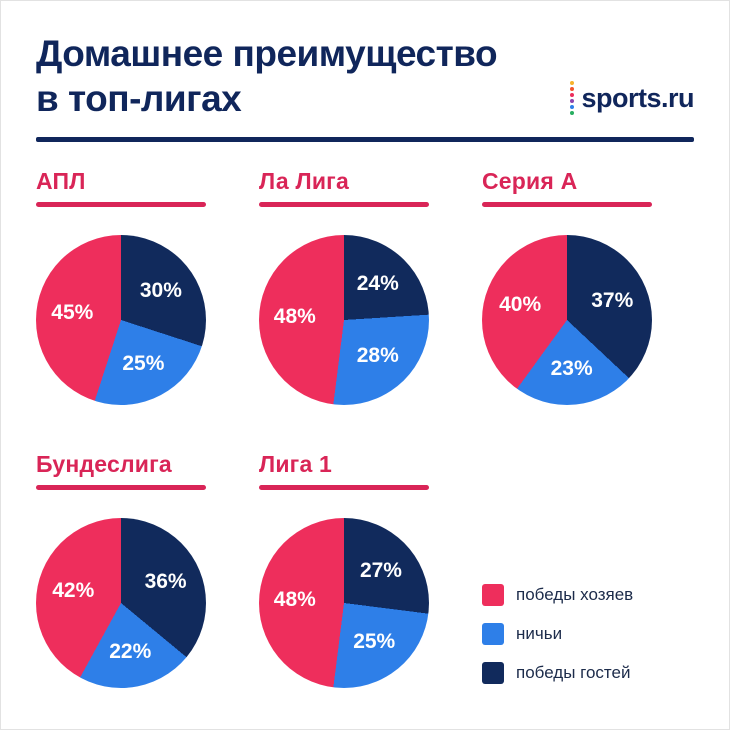  I want to click on pie-slice-label: 24%, so click(377, 284).